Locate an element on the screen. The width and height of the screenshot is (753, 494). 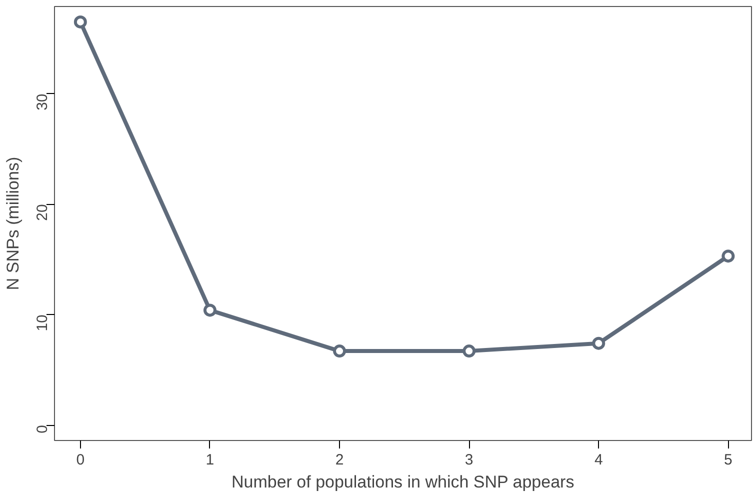
x-tick-label: 1 is located at coordinates (210, 460).